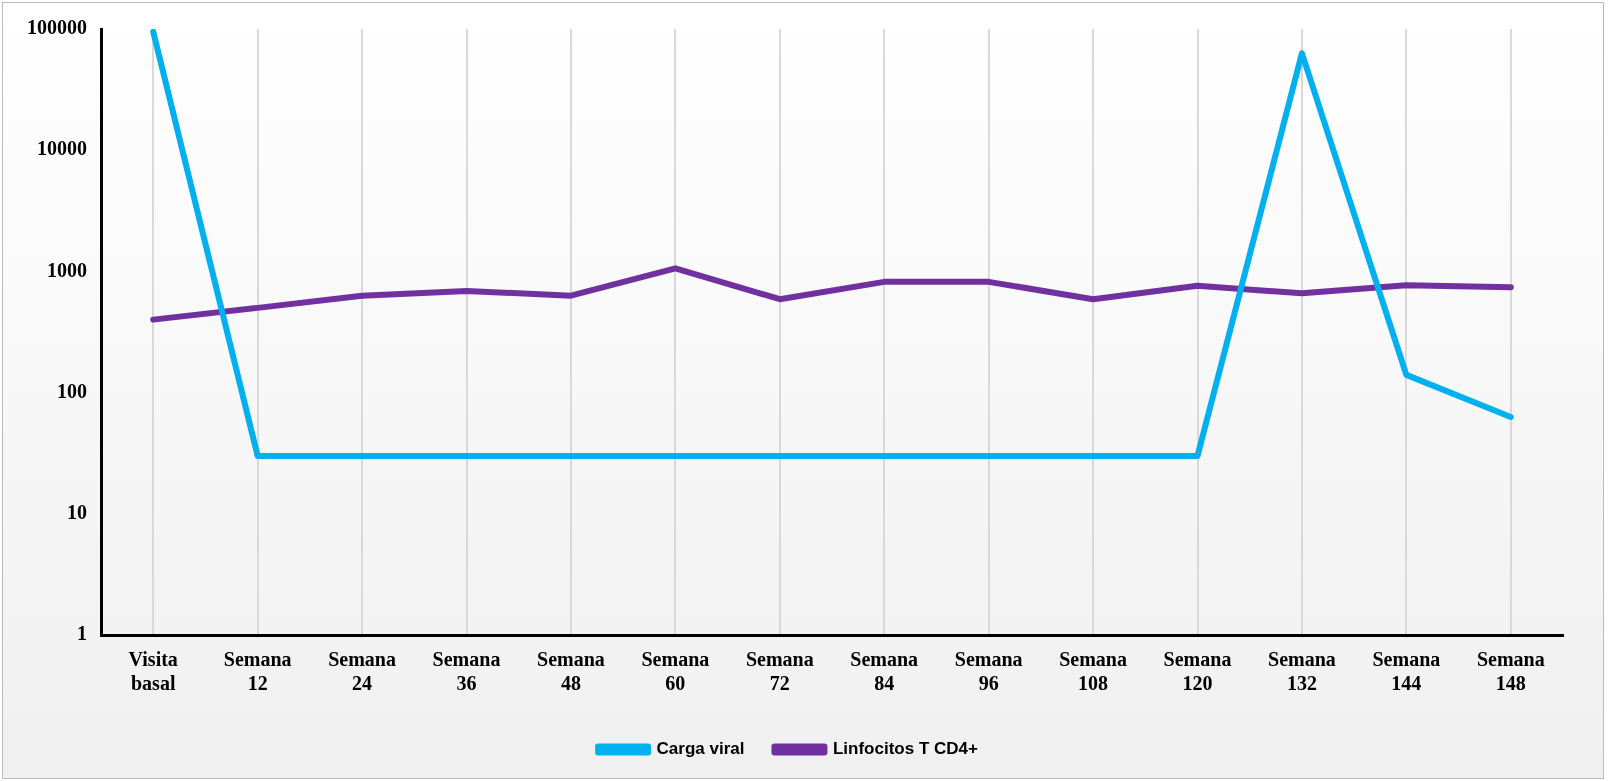  What do you see at coordinates (905, 749) in the screenshot?
I see `legend-label: Linfocitos T CD4+` at bounding box center [905, 749].